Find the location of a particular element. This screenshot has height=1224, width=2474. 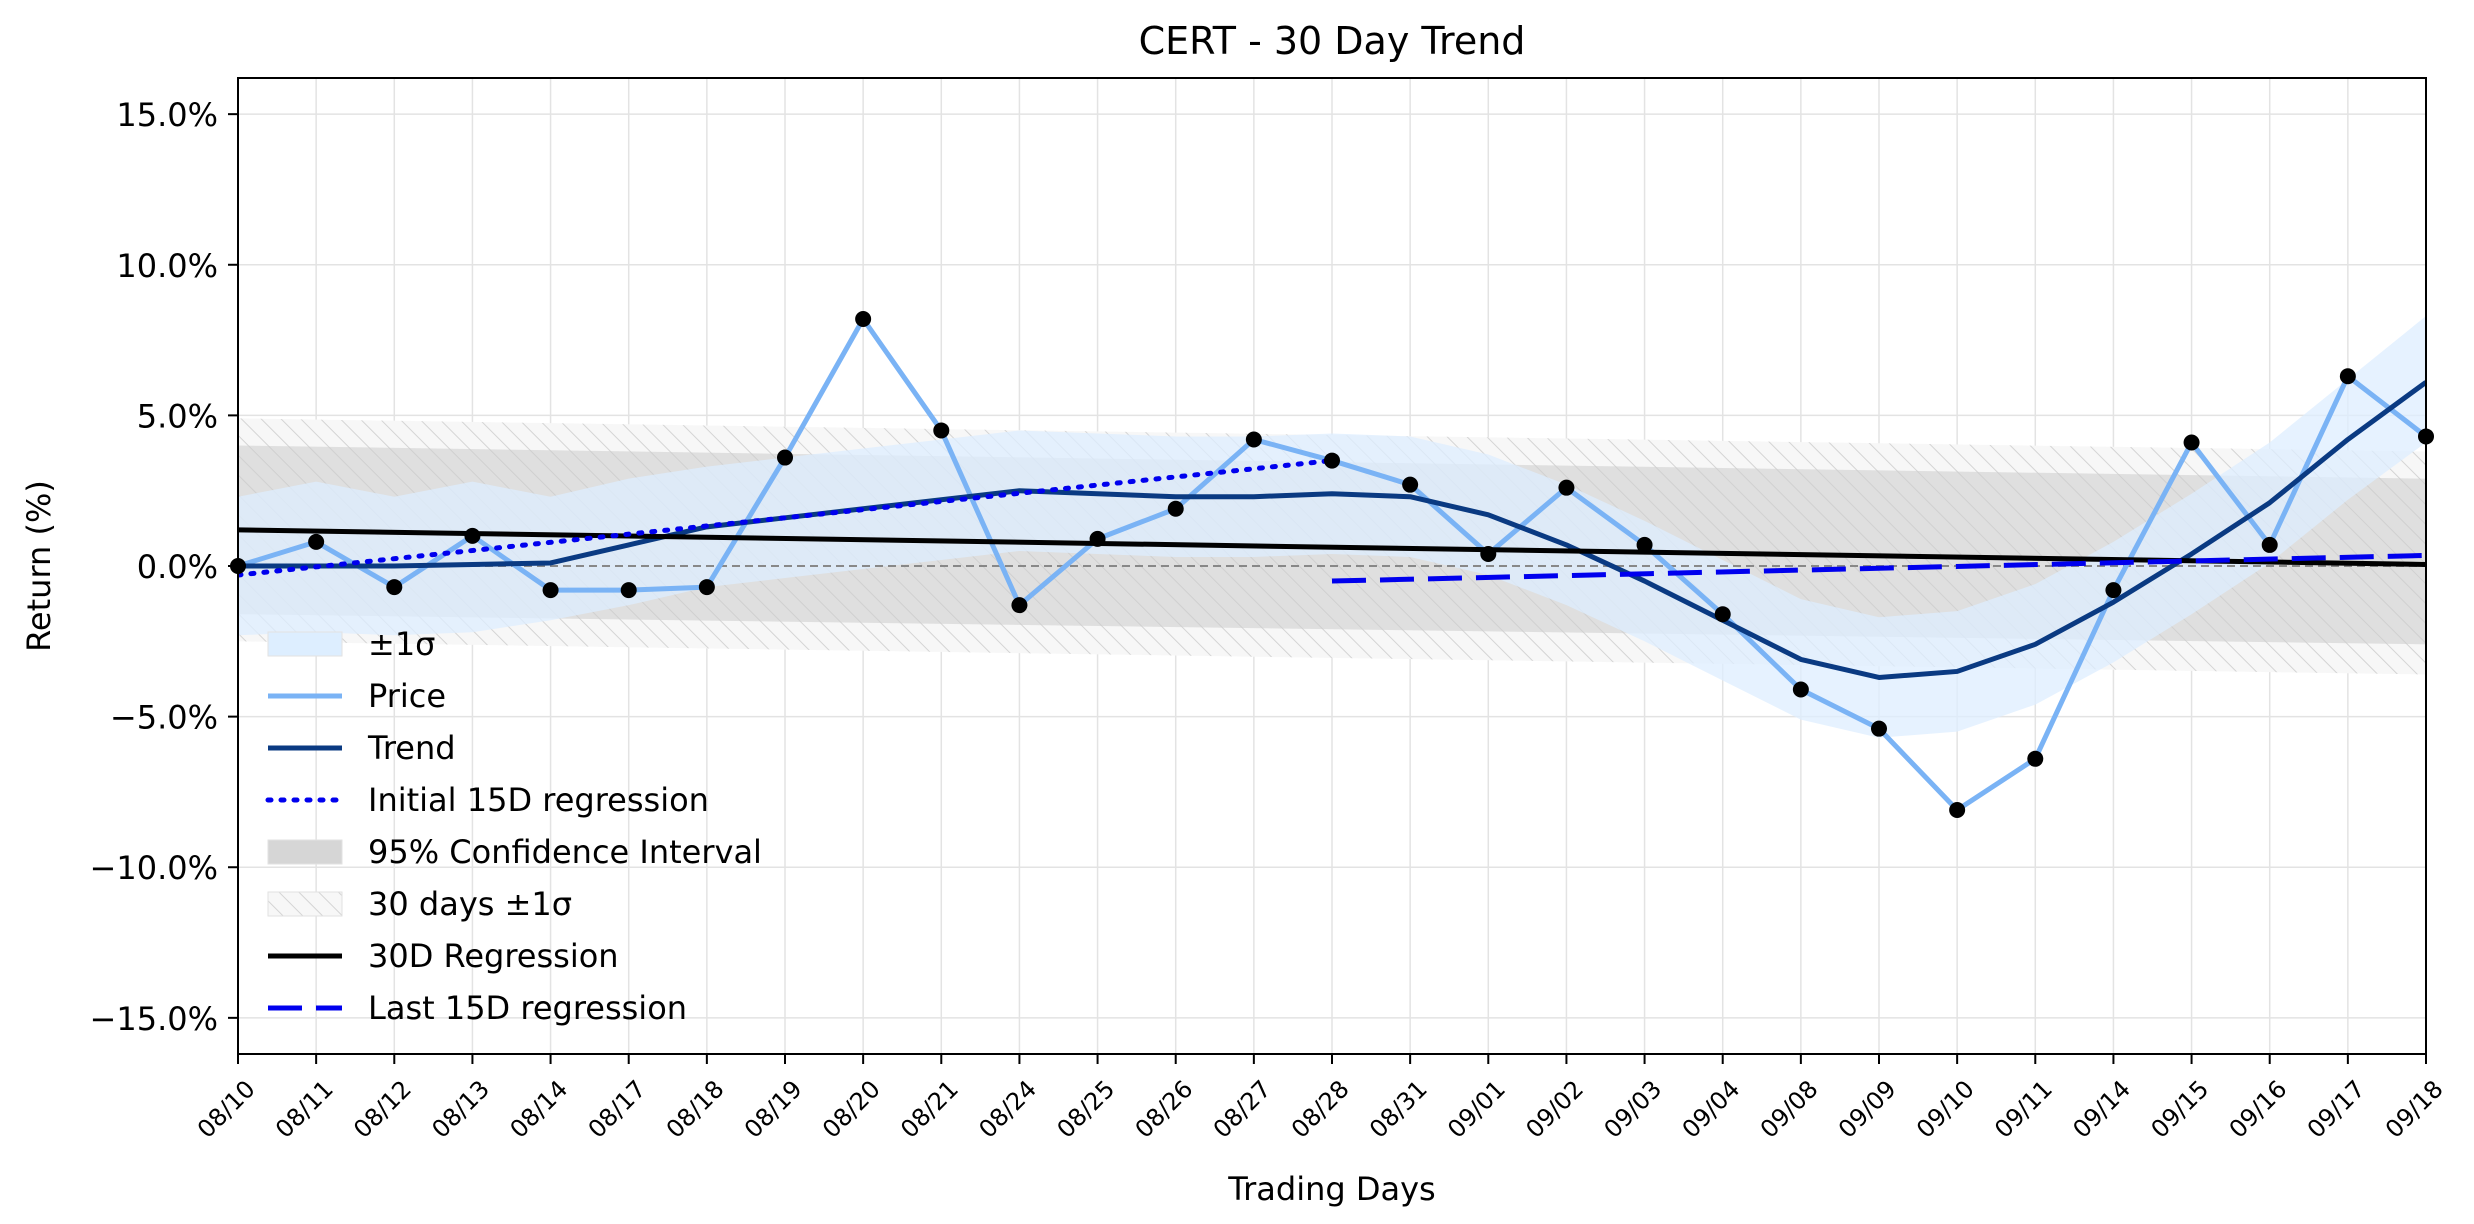

x-tick-label: 08/13 is located at coordinates (460, 1109).